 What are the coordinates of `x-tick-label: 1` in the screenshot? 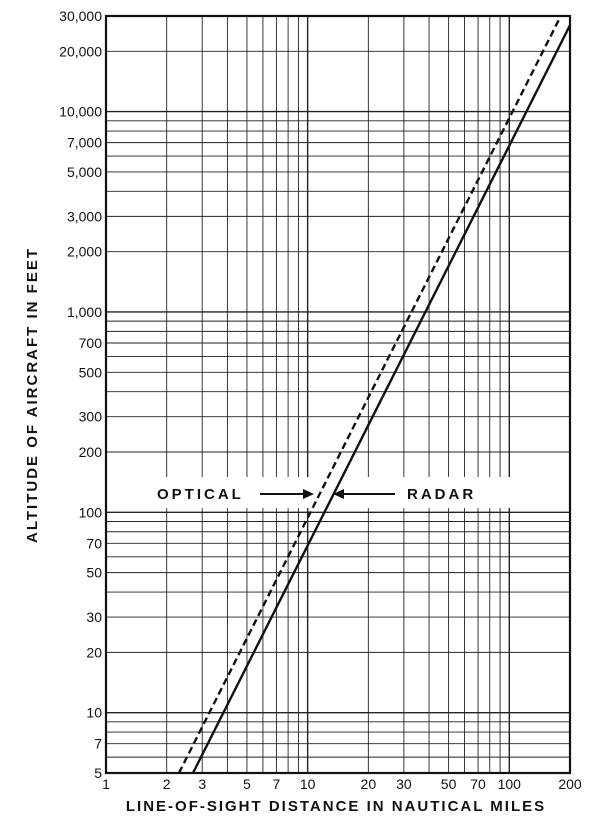 It's located at (106, 784).